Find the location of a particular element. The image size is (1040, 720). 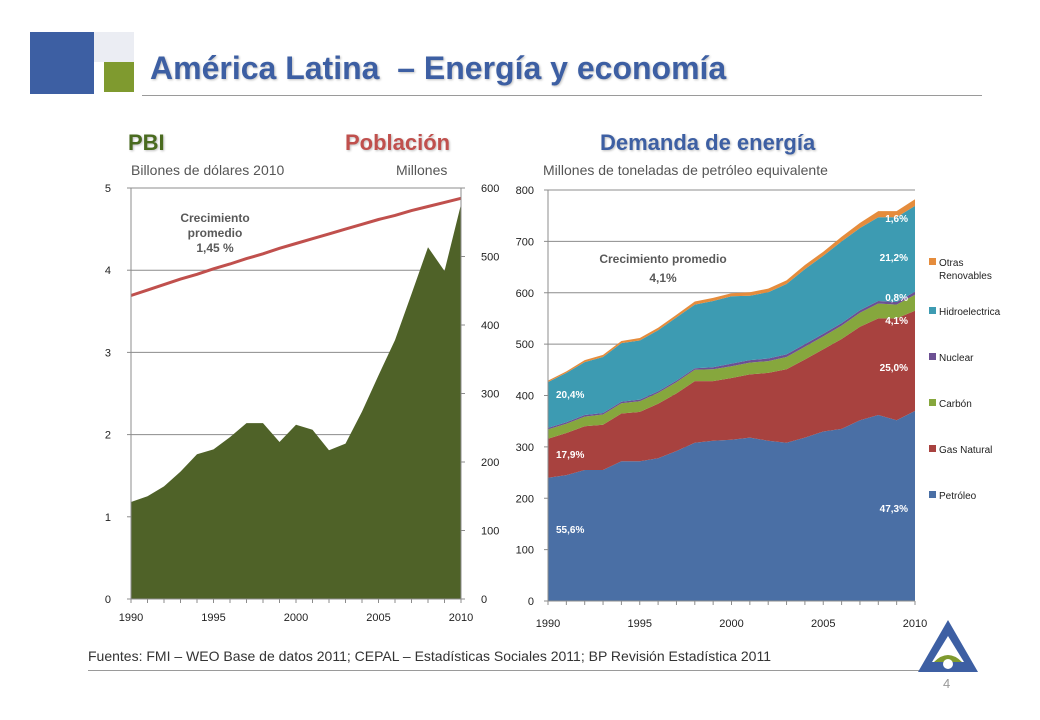

energy-series-petroleo is located at coordinates (731, 505).